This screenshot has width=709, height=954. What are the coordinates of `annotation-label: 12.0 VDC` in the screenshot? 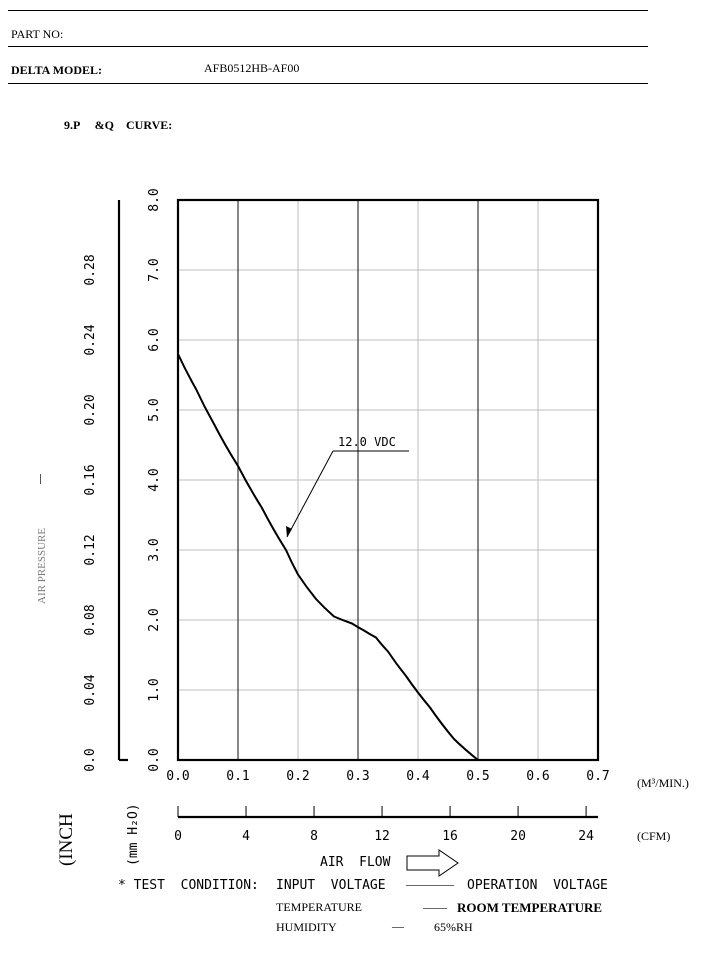 It's located at (367, 442).